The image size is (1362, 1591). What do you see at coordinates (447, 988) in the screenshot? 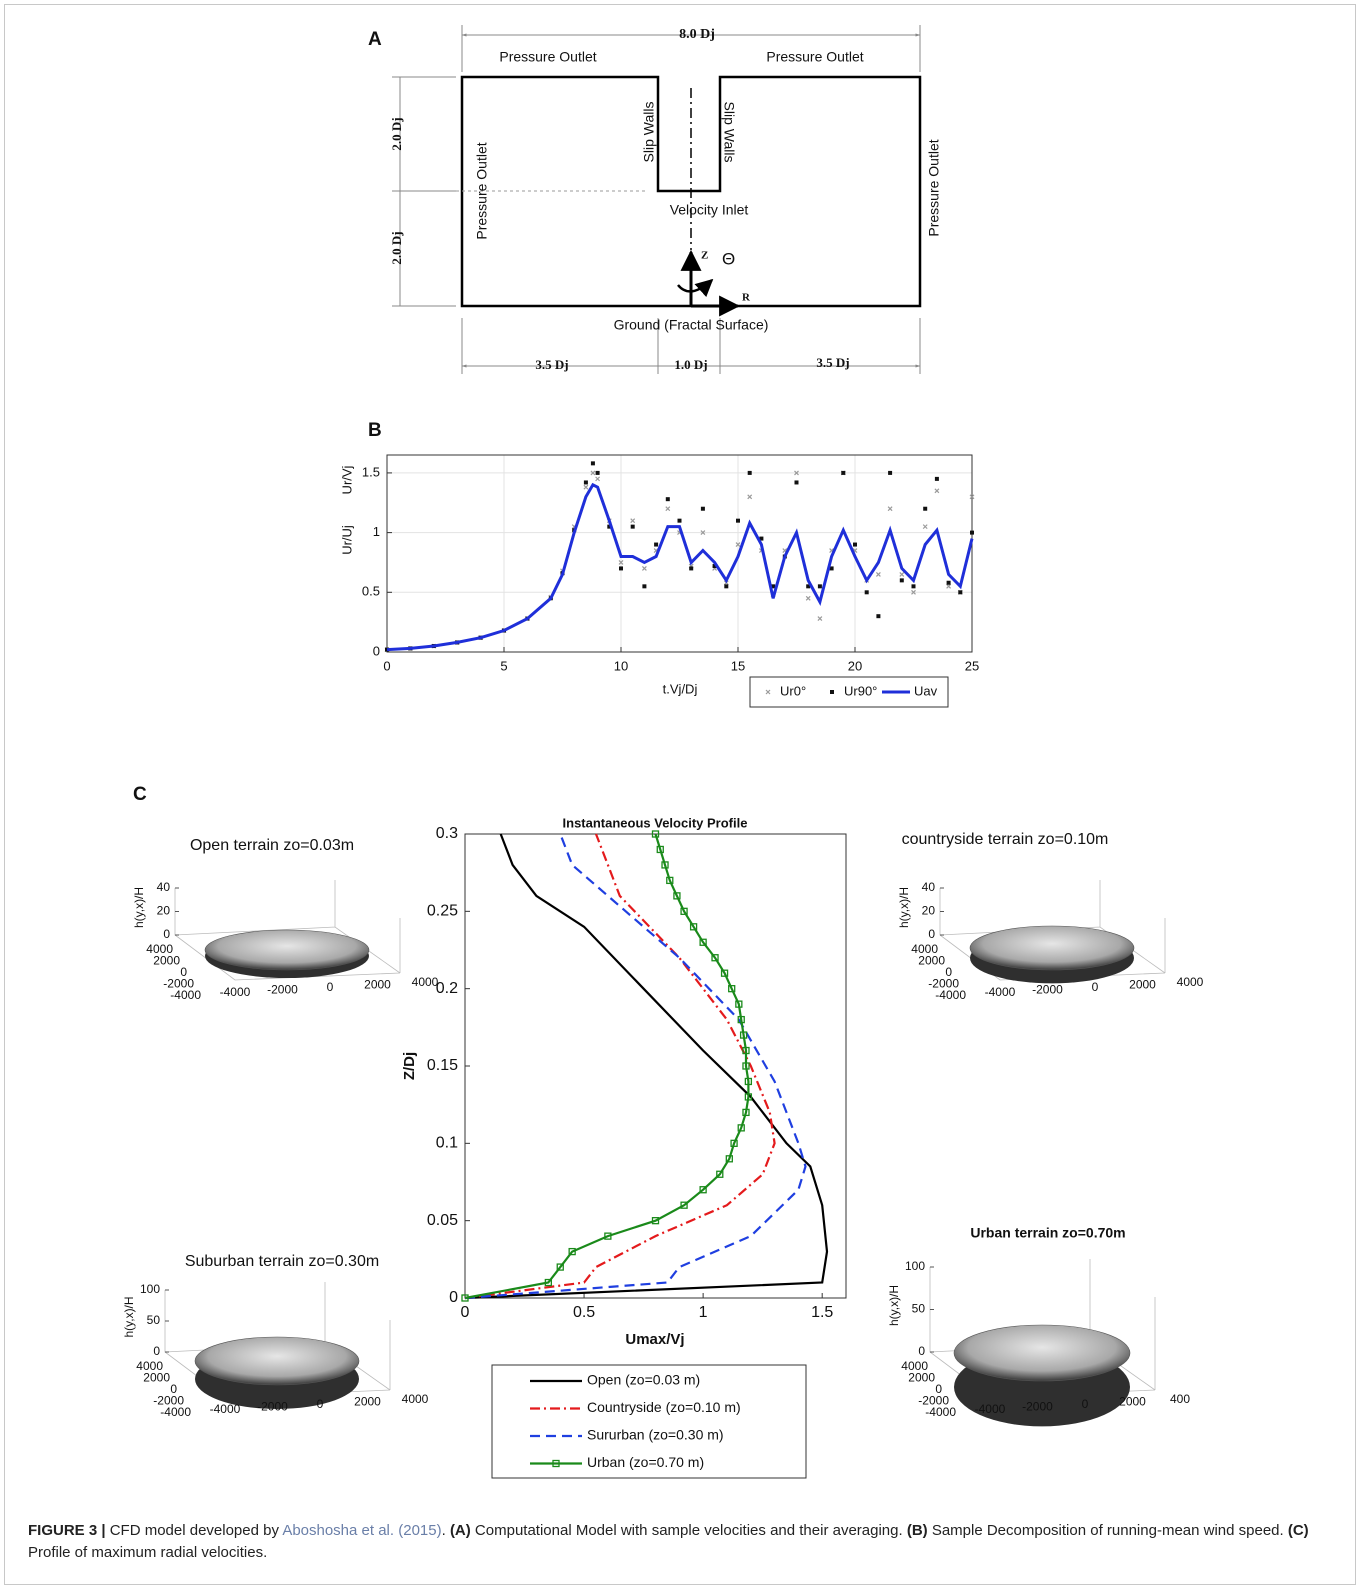
I see `y-tick-label: 0.2` at bounding box center [447, 988].